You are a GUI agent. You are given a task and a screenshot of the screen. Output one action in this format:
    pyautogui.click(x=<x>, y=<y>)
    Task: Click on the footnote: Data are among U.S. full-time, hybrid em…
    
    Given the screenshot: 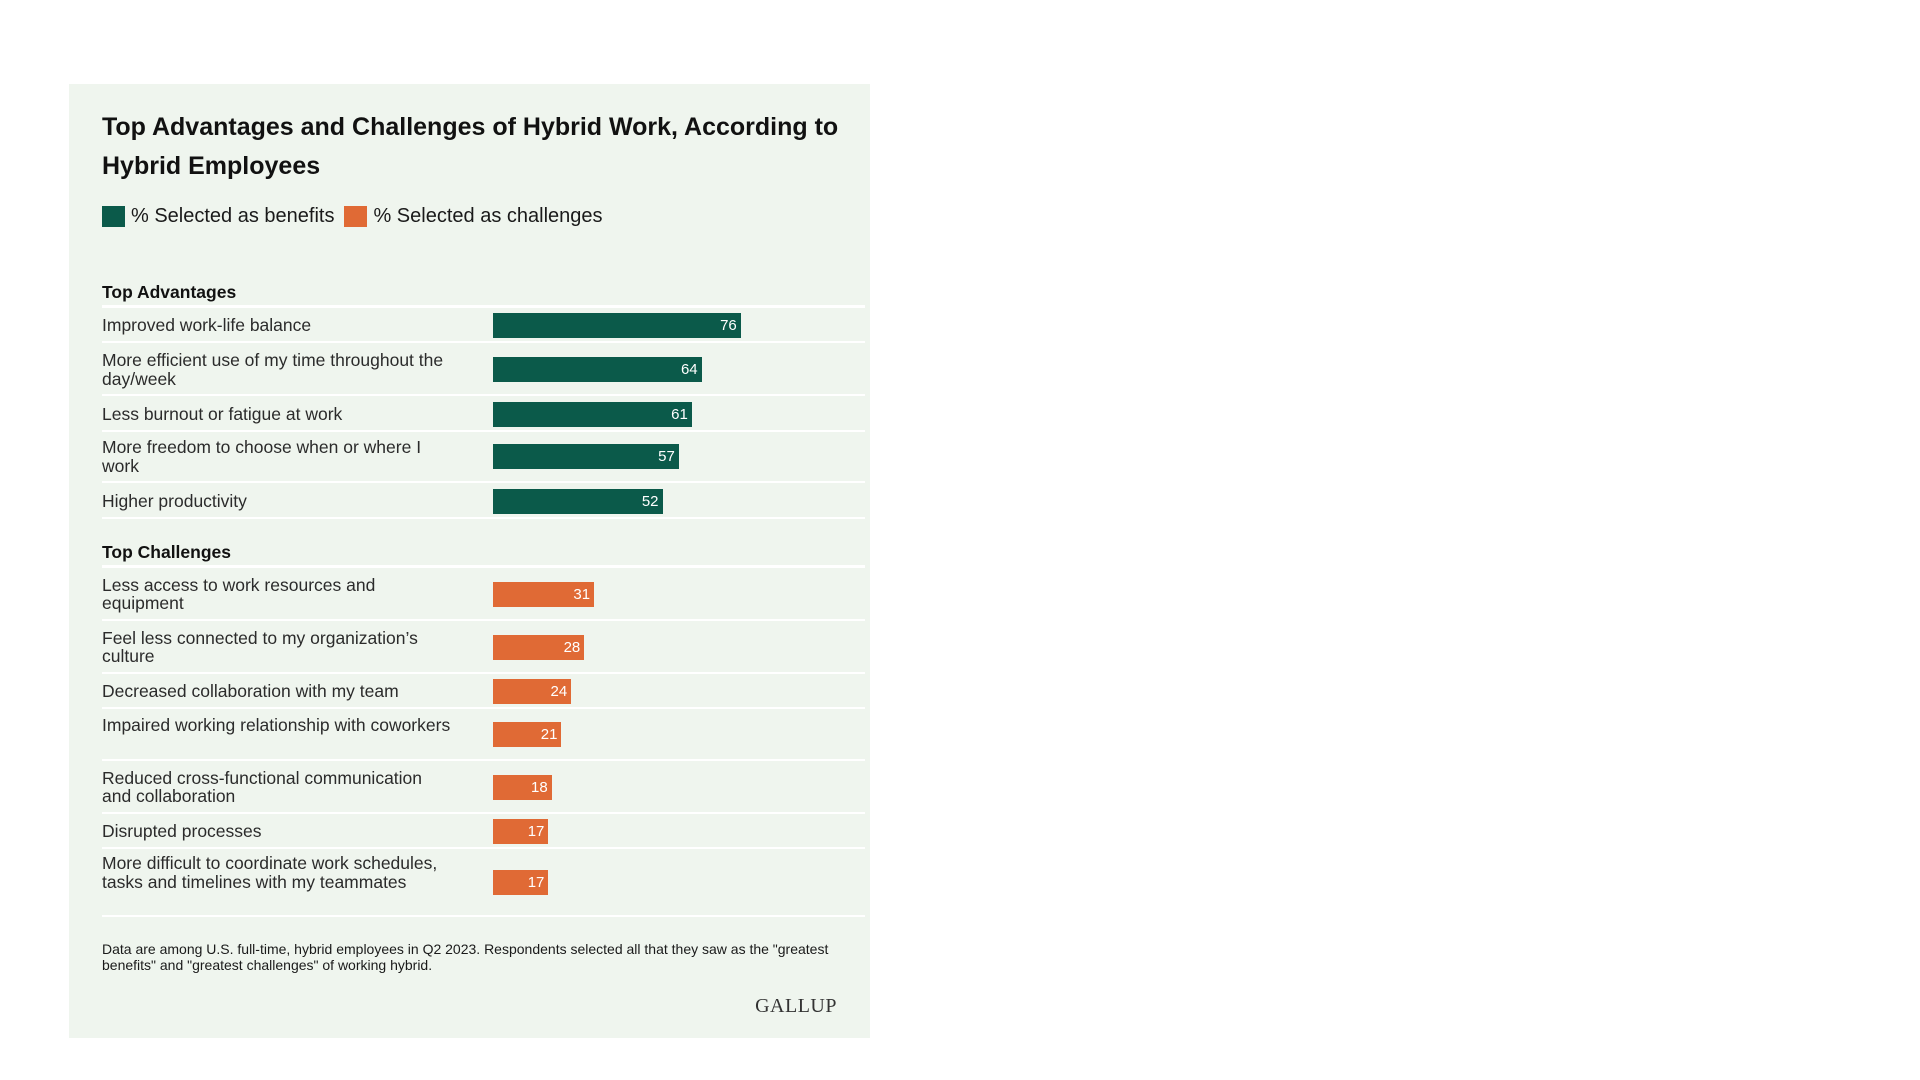 What is the action you would take?
    pyautogui.click(x=465, y=957)
    